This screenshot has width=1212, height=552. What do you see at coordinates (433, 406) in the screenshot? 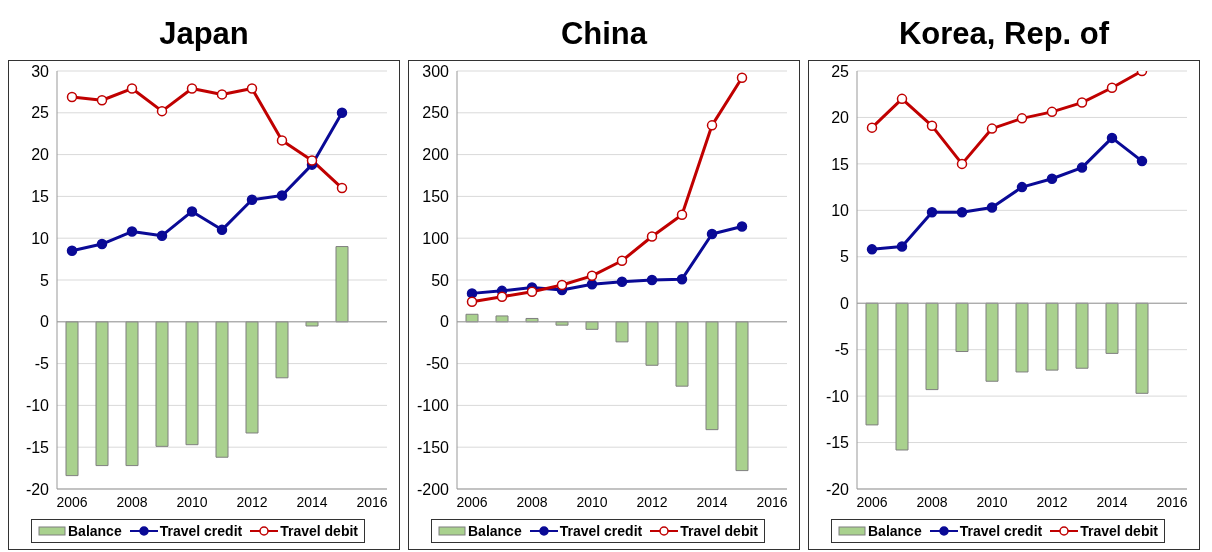
I see `y-tick-label: -100` at bounding box center [433, 406].